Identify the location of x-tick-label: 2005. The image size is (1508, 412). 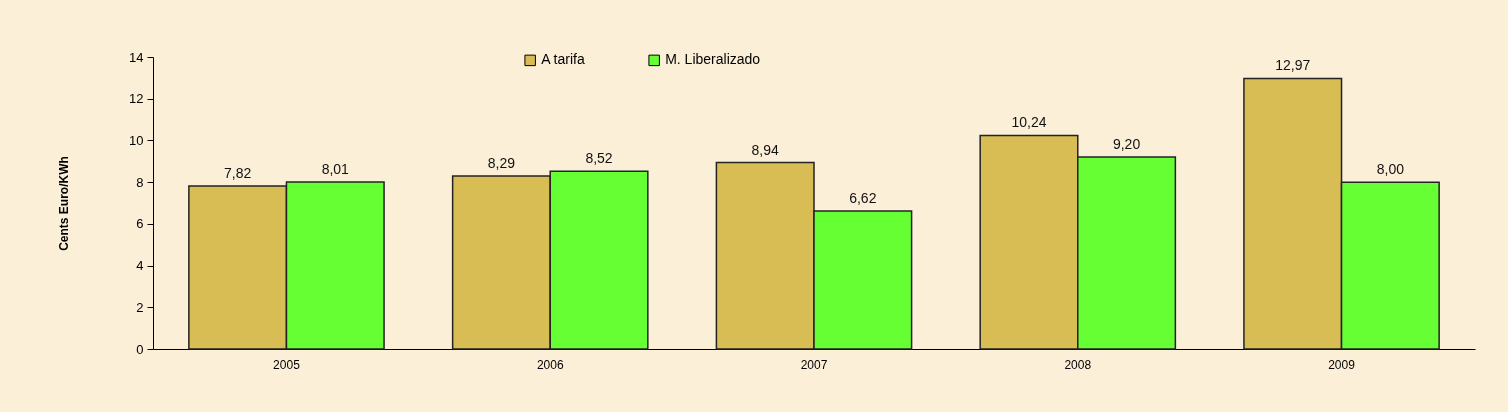
(287, 364).